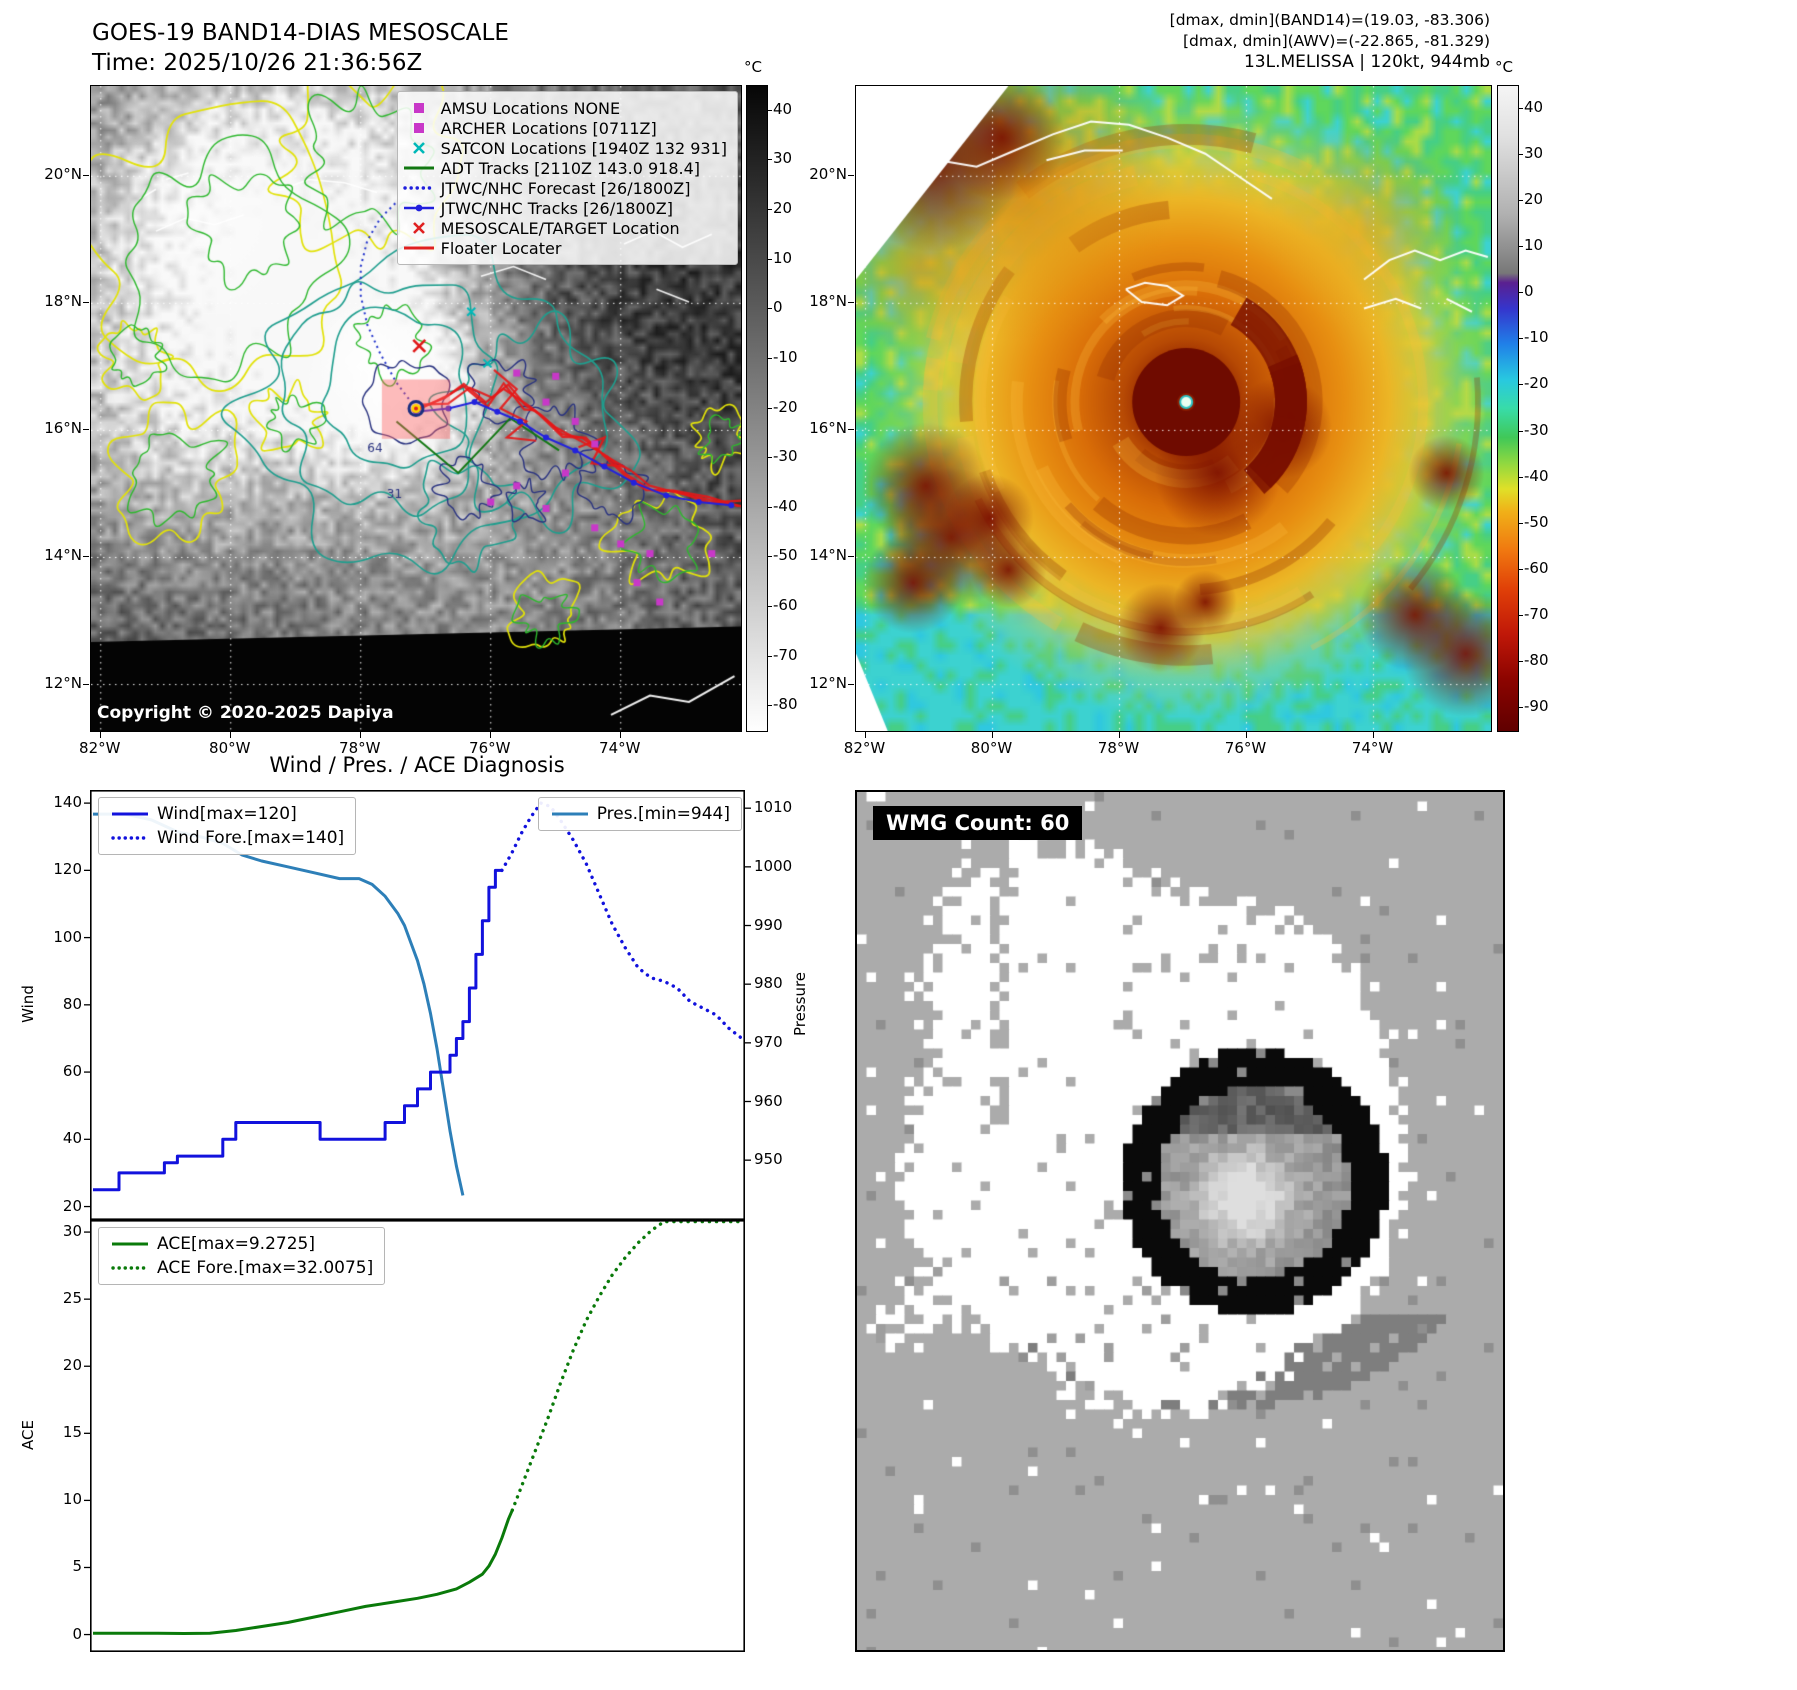  What do you see at coordinates (72, 1003) in the screenshot?
I see `wind-axis-tick: 80` at bounding box center [72, 1003].